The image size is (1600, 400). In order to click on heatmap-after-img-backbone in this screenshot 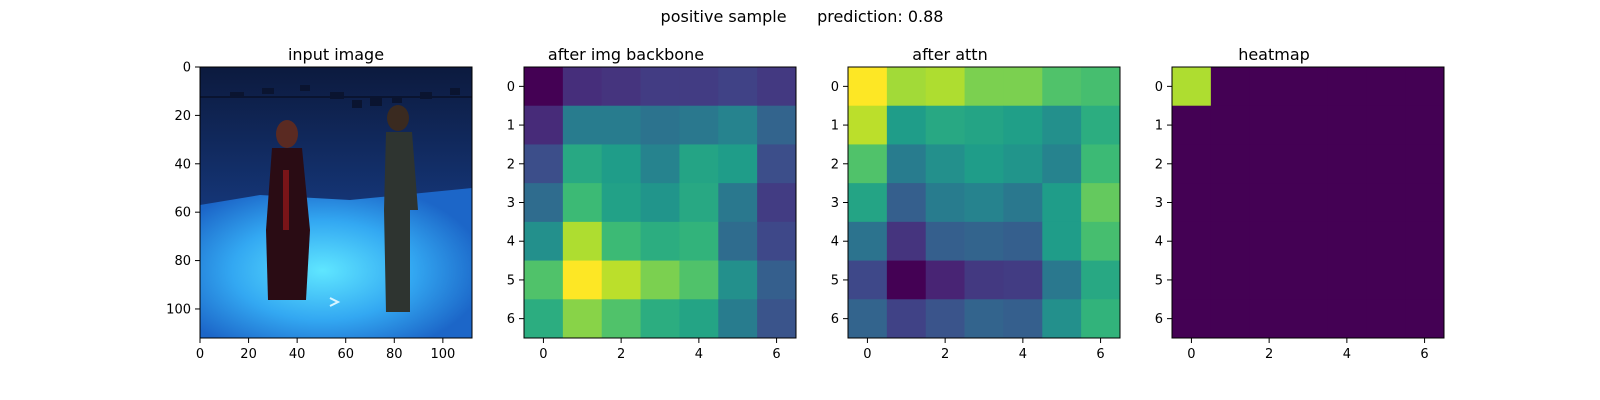, I will do `click(660, 203)`.